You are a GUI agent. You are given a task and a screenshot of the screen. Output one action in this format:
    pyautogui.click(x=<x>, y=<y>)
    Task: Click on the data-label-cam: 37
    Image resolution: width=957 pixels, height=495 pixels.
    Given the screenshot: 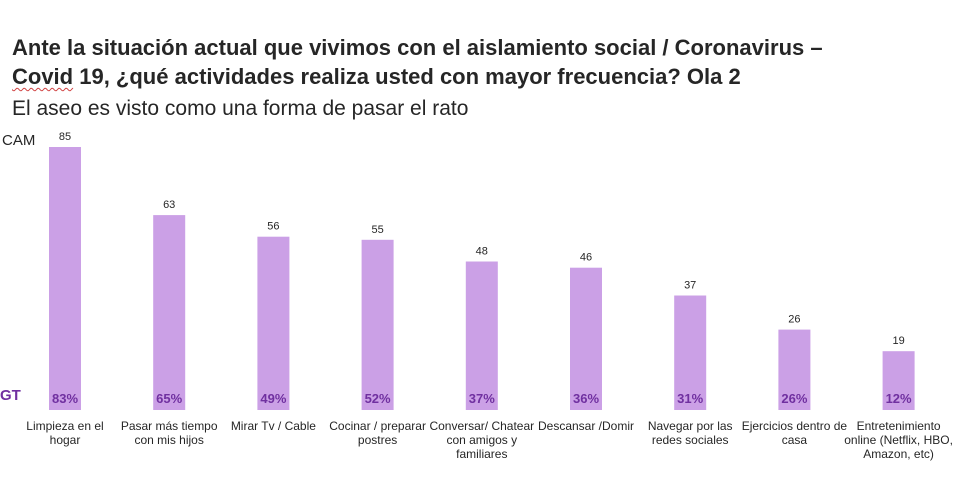 What is the action you would take?
    pyautogui.click(x=690, y=286)
    